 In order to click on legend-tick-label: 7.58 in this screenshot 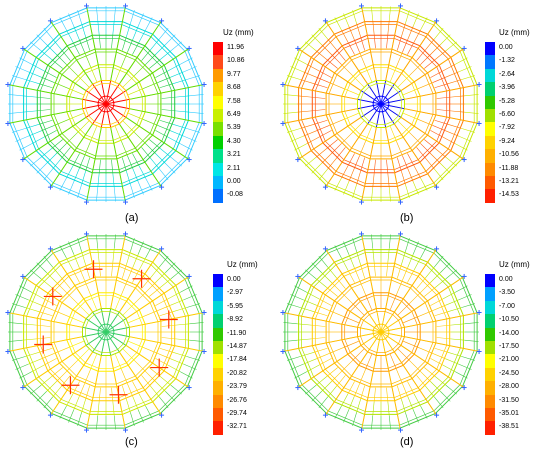, I will do `click(234, 101)`.